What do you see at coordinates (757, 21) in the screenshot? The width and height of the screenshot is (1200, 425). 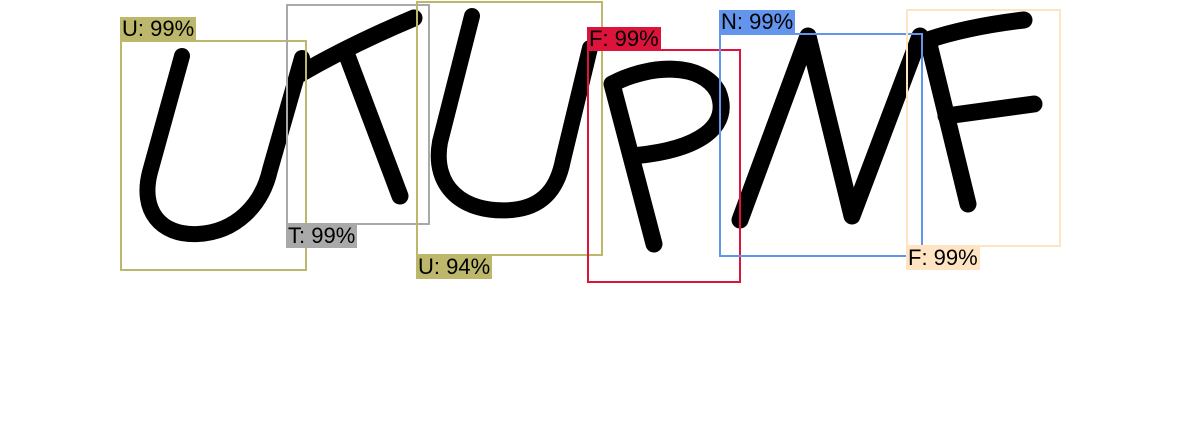 I see `detection-label: N: 99%` at bounding box center [757, 21].